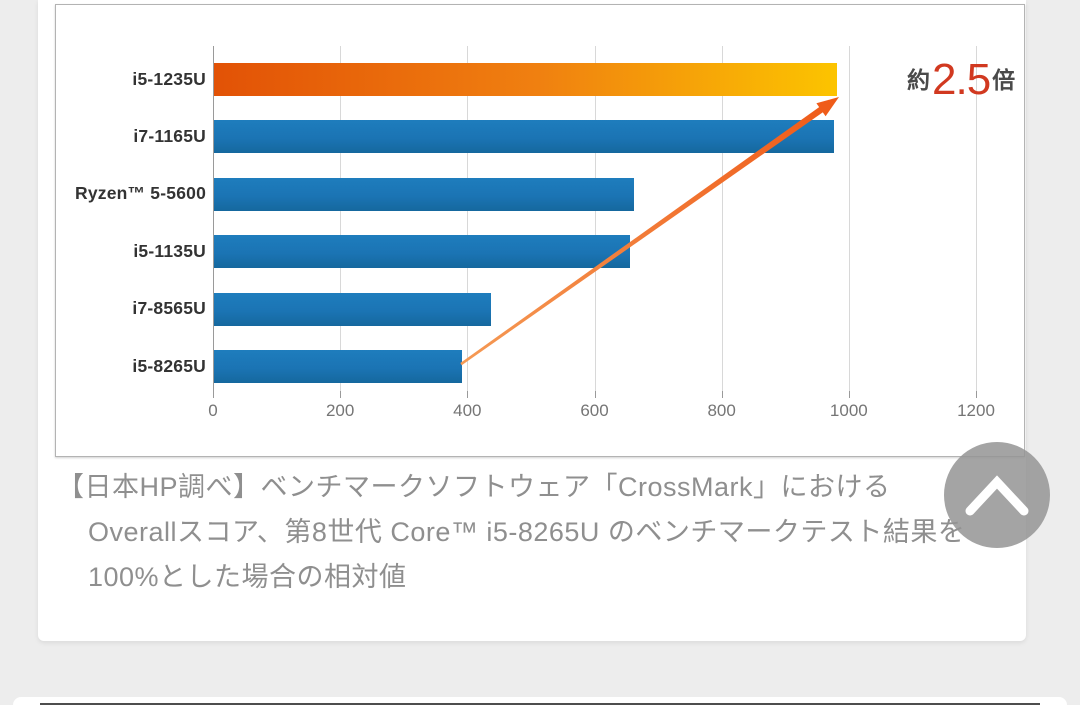 Image resolution: width=1080 pixels, height=705 pixels. I want to click on scroll-to-top-button, so click(997, 495).